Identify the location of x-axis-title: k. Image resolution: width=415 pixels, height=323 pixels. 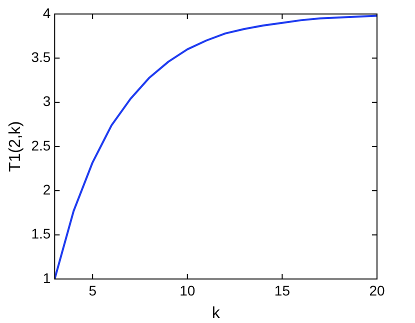
(216, 313).